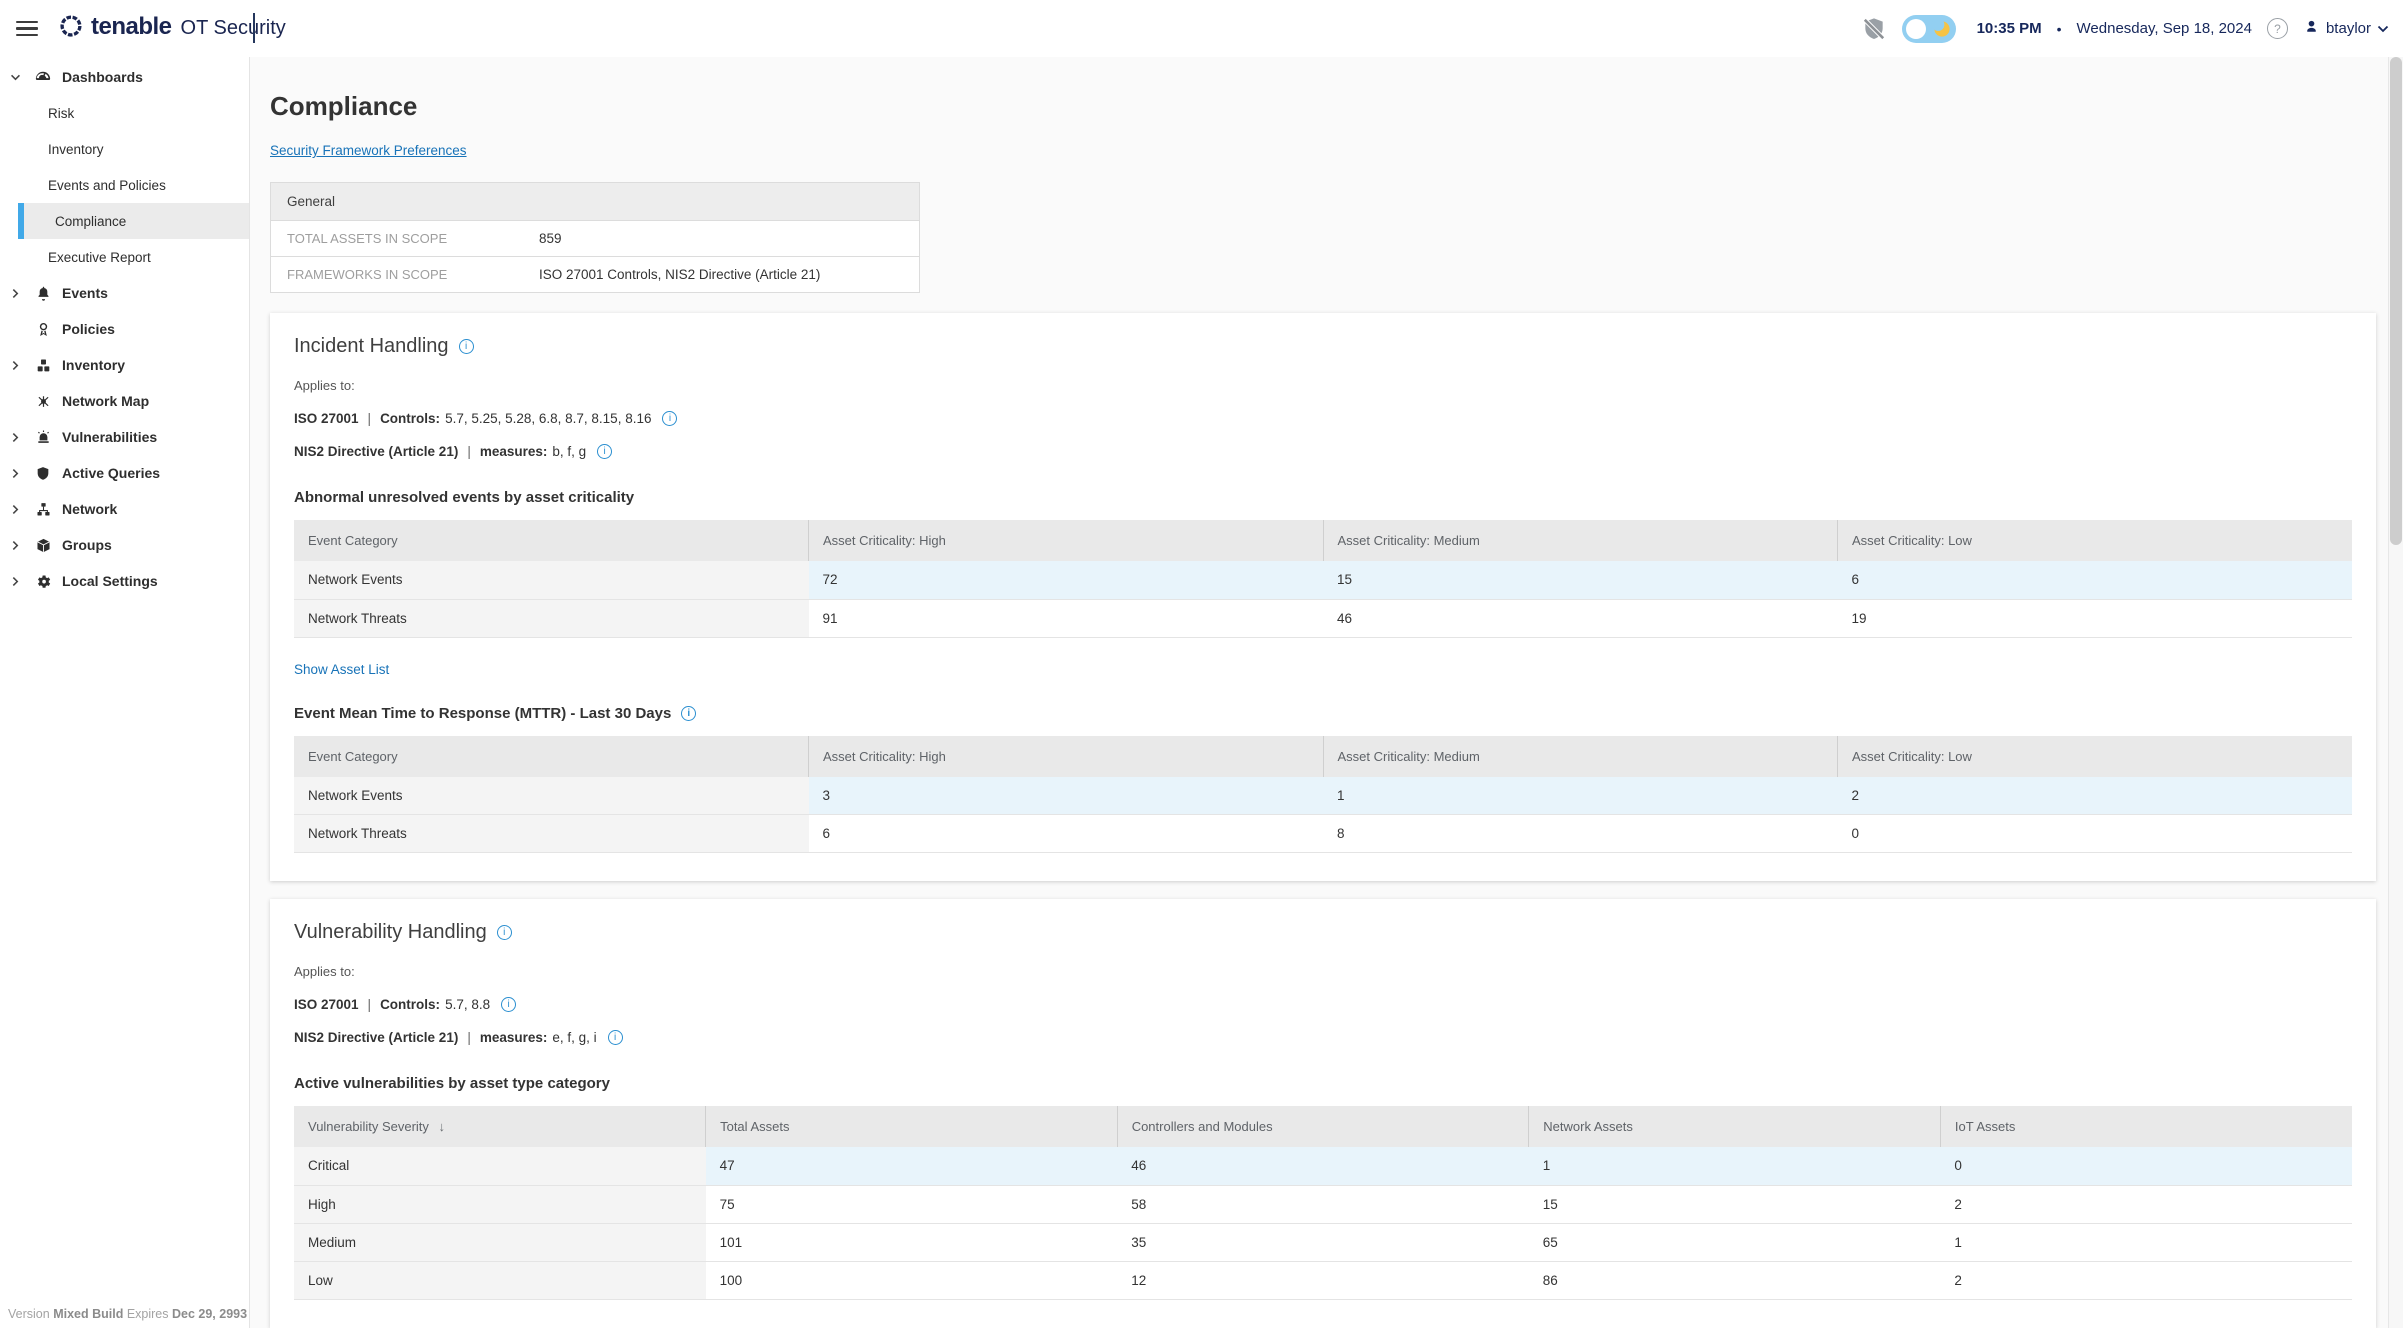 The image size is (2403, 1328). What do you see at coordinates (1323, 1004) in the screenshot?
I see `framework-line-iso: ISO 27001 | Controls: 5.7, 8.8` at bounding box center [1323, 1004].